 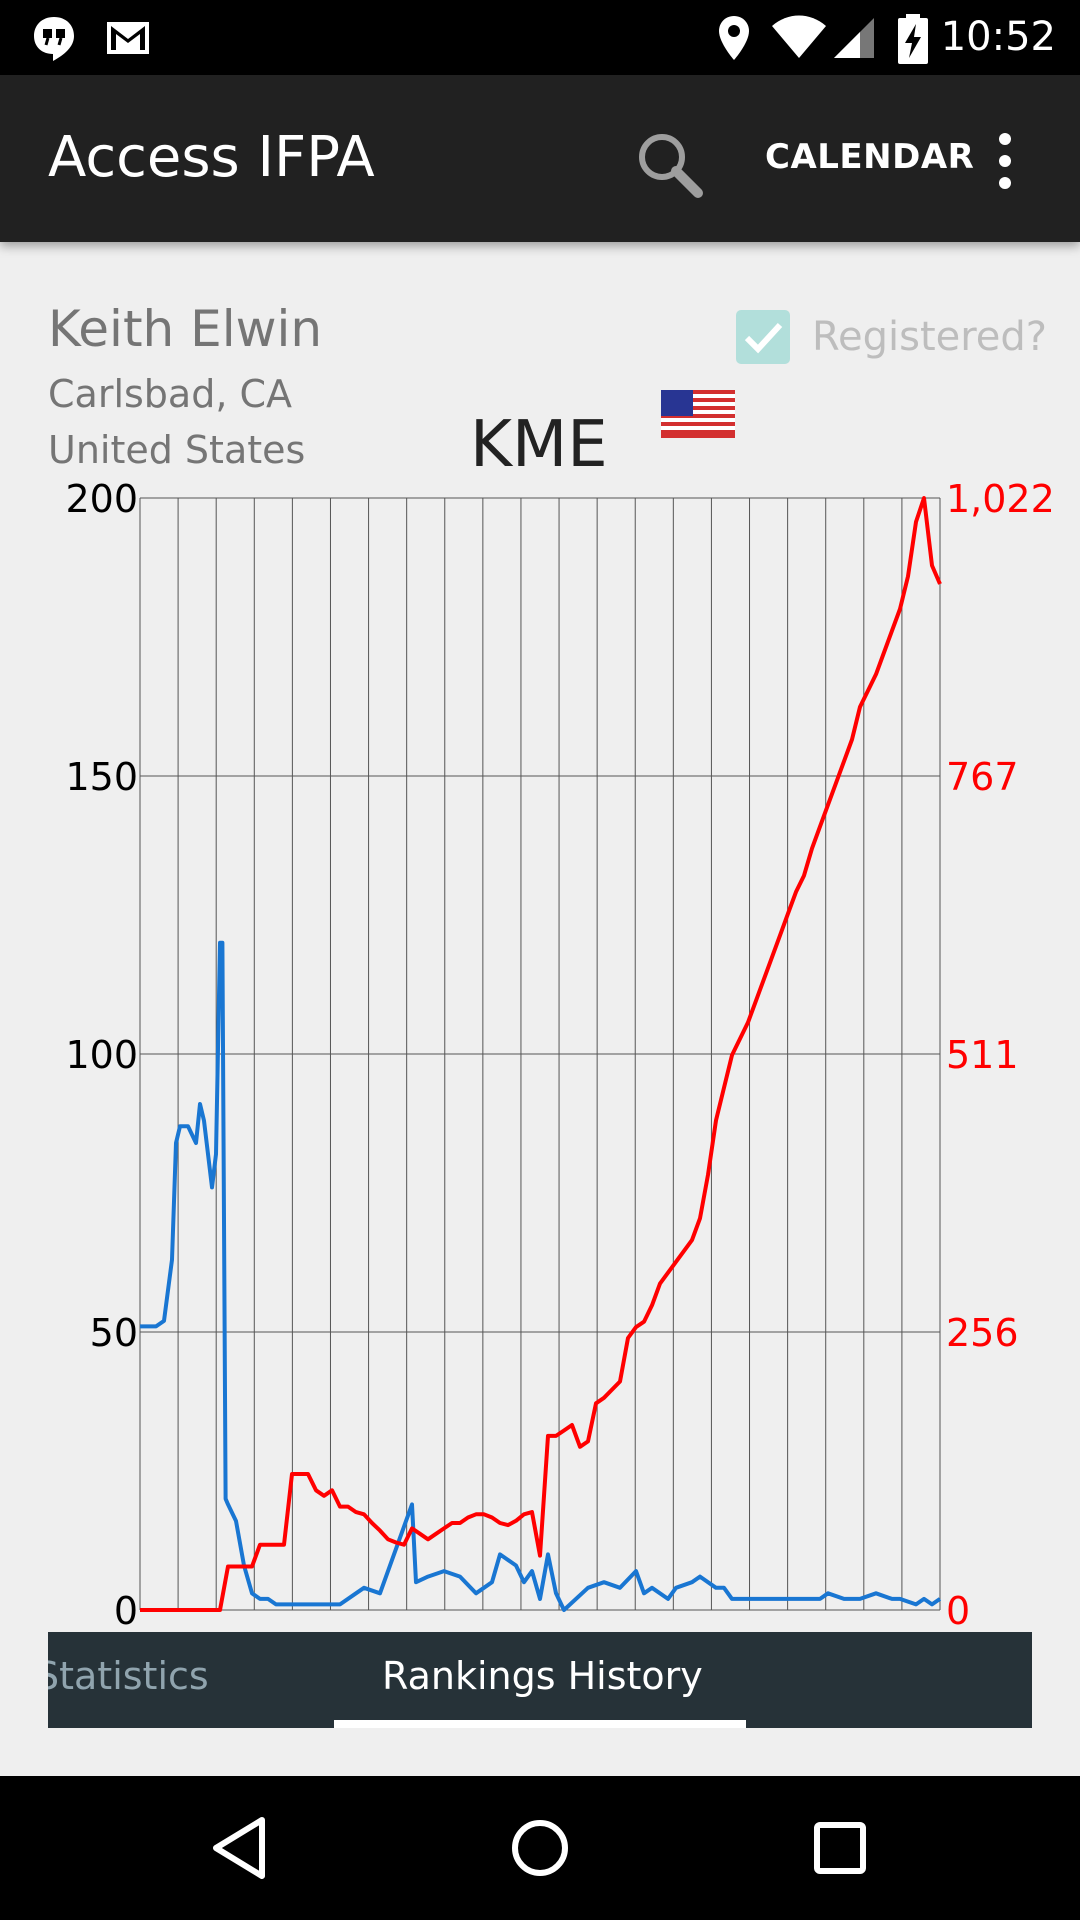 I want to click on left-axis: 0 50 100 150 200, so click(x=101, y=1055).